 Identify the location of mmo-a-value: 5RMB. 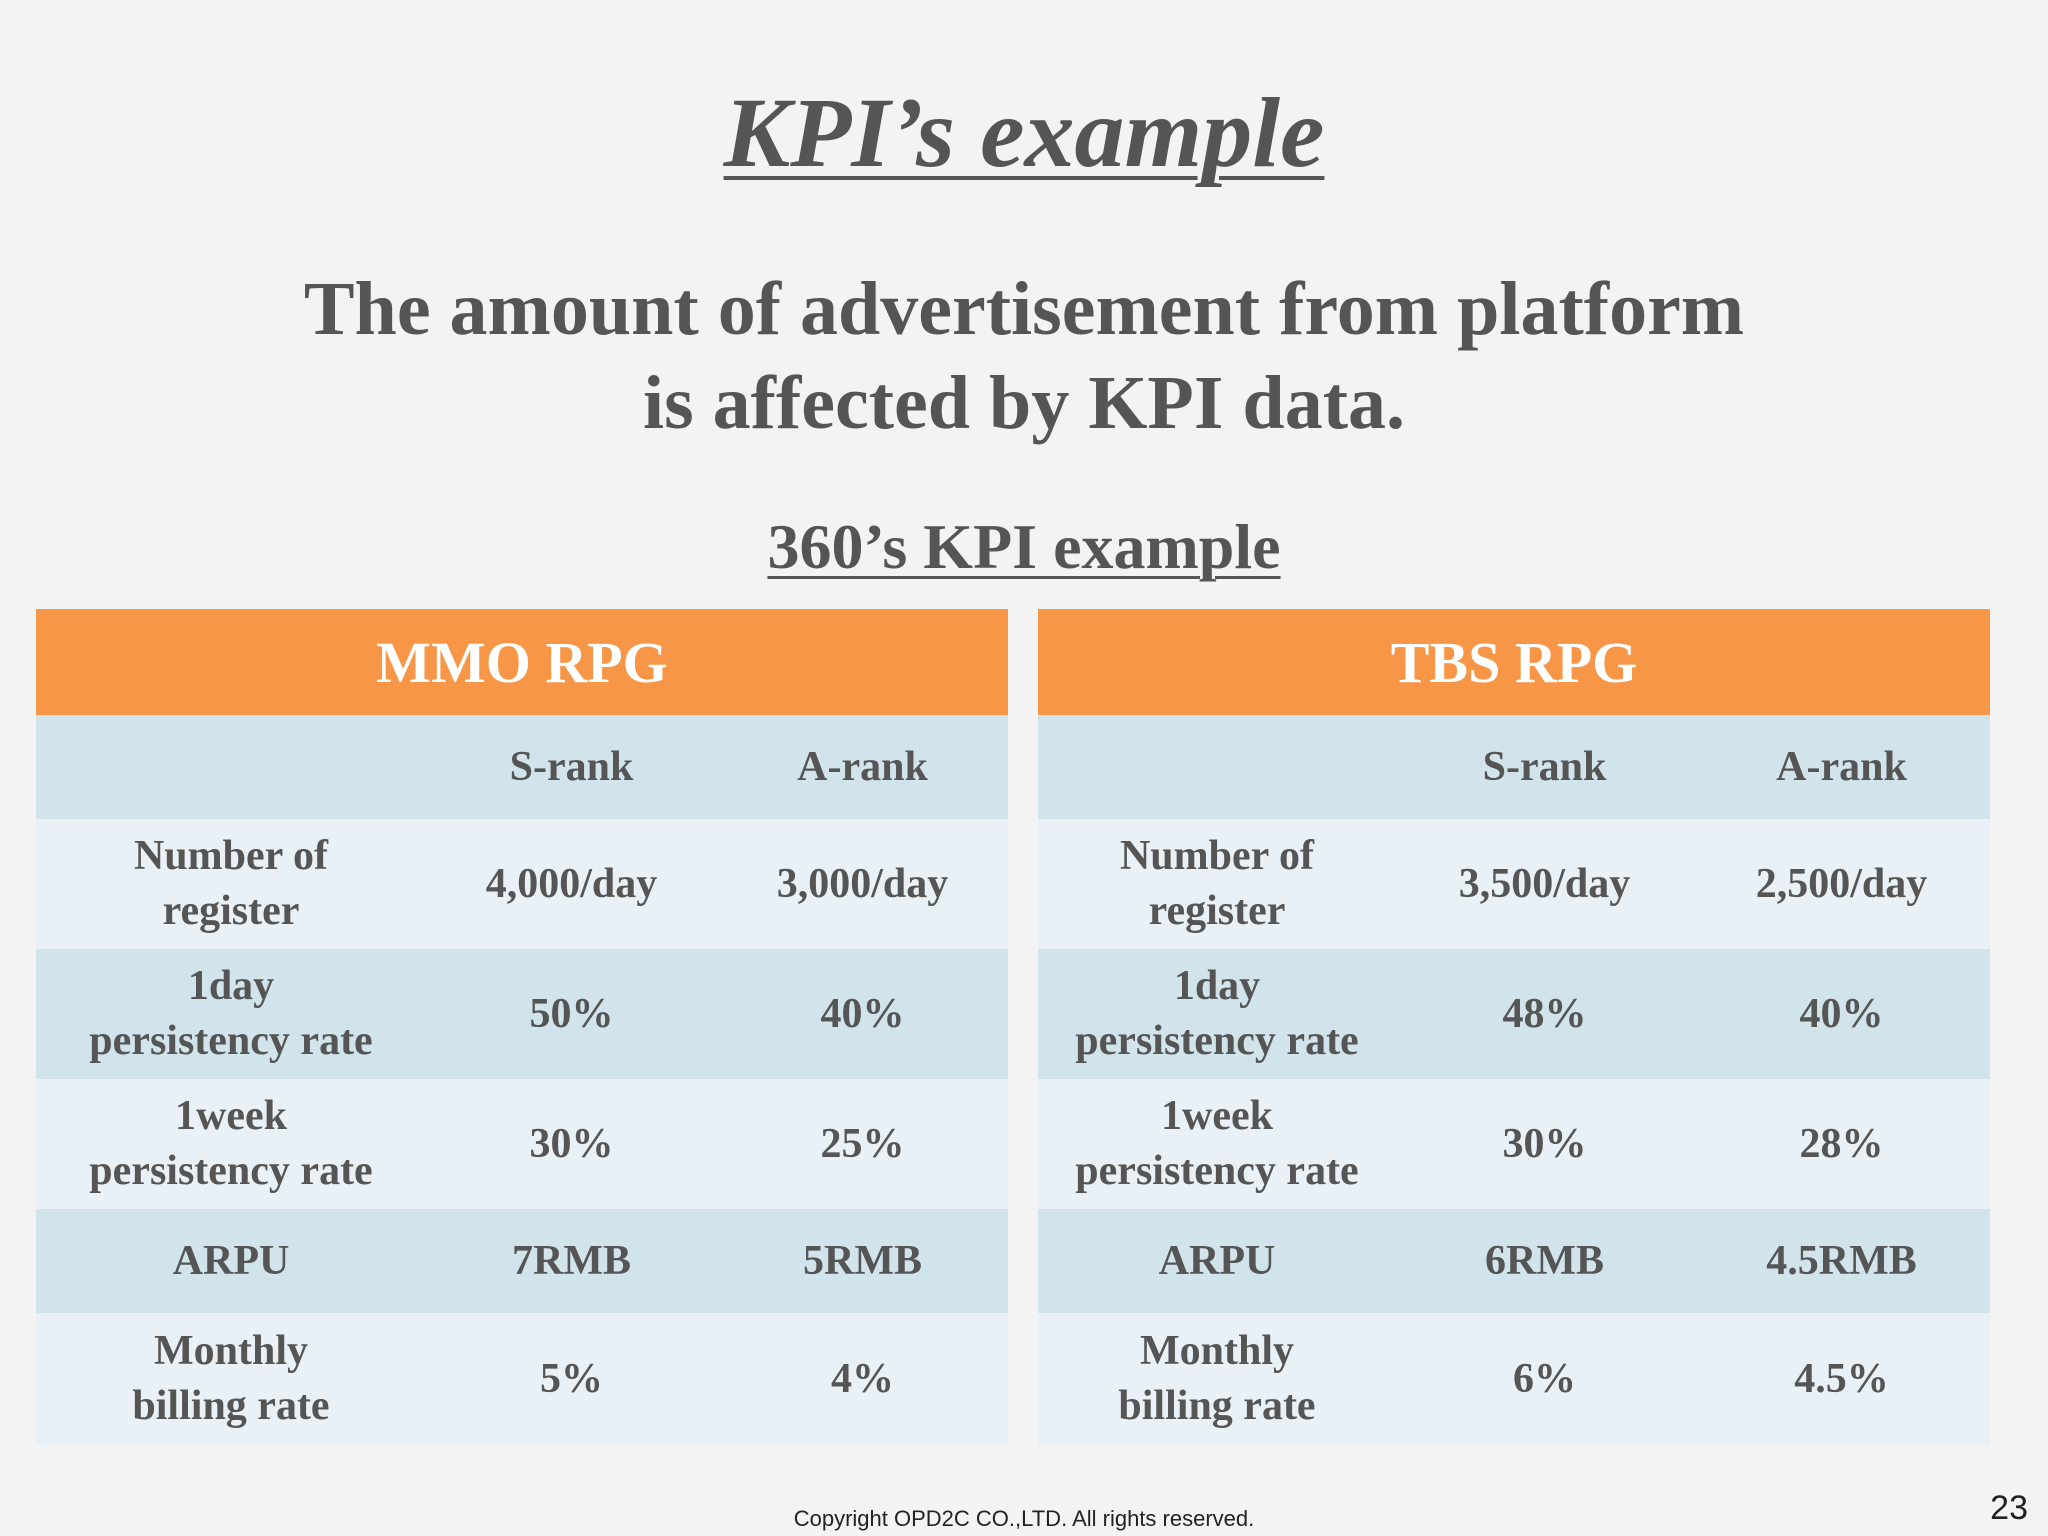
(863, 1261).